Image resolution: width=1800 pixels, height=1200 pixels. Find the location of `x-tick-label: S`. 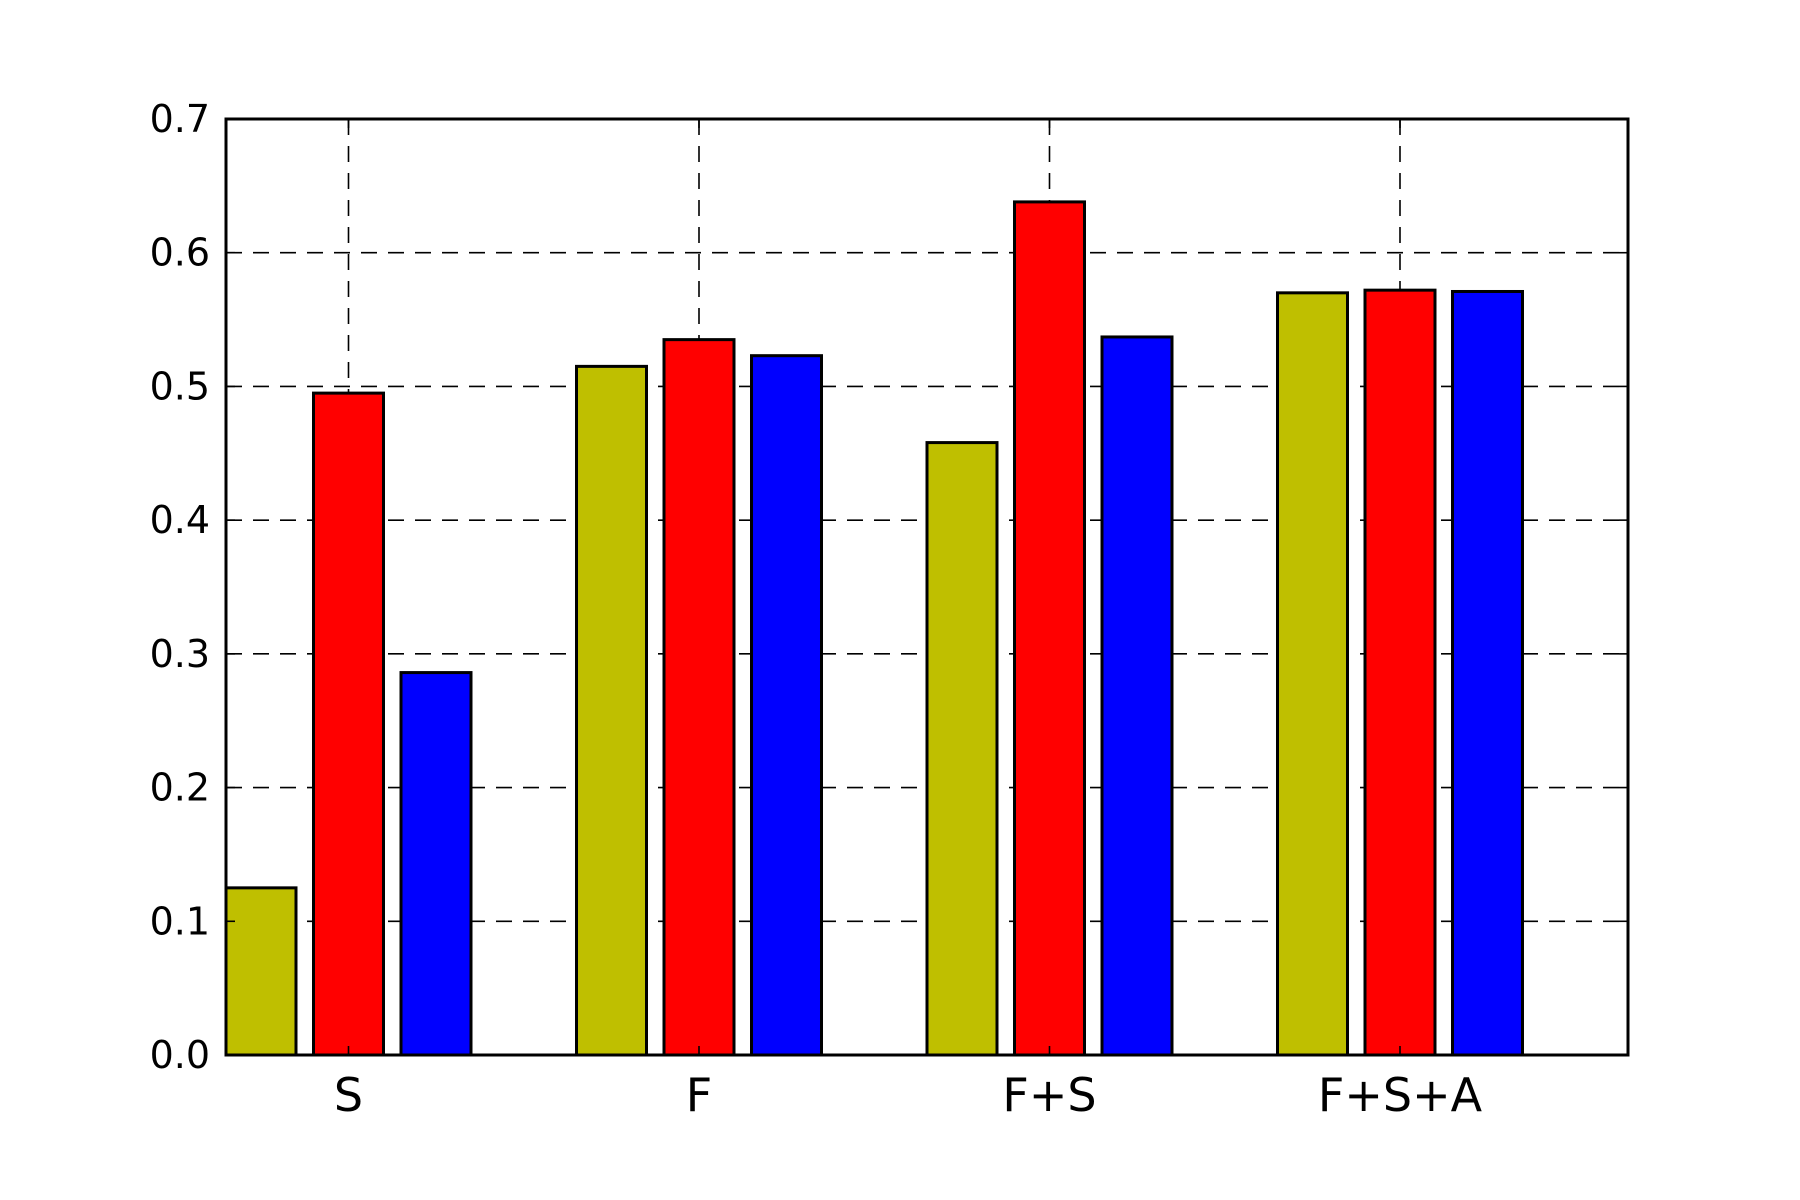

x-tick-label: S is located at coordinates (348, 1095).